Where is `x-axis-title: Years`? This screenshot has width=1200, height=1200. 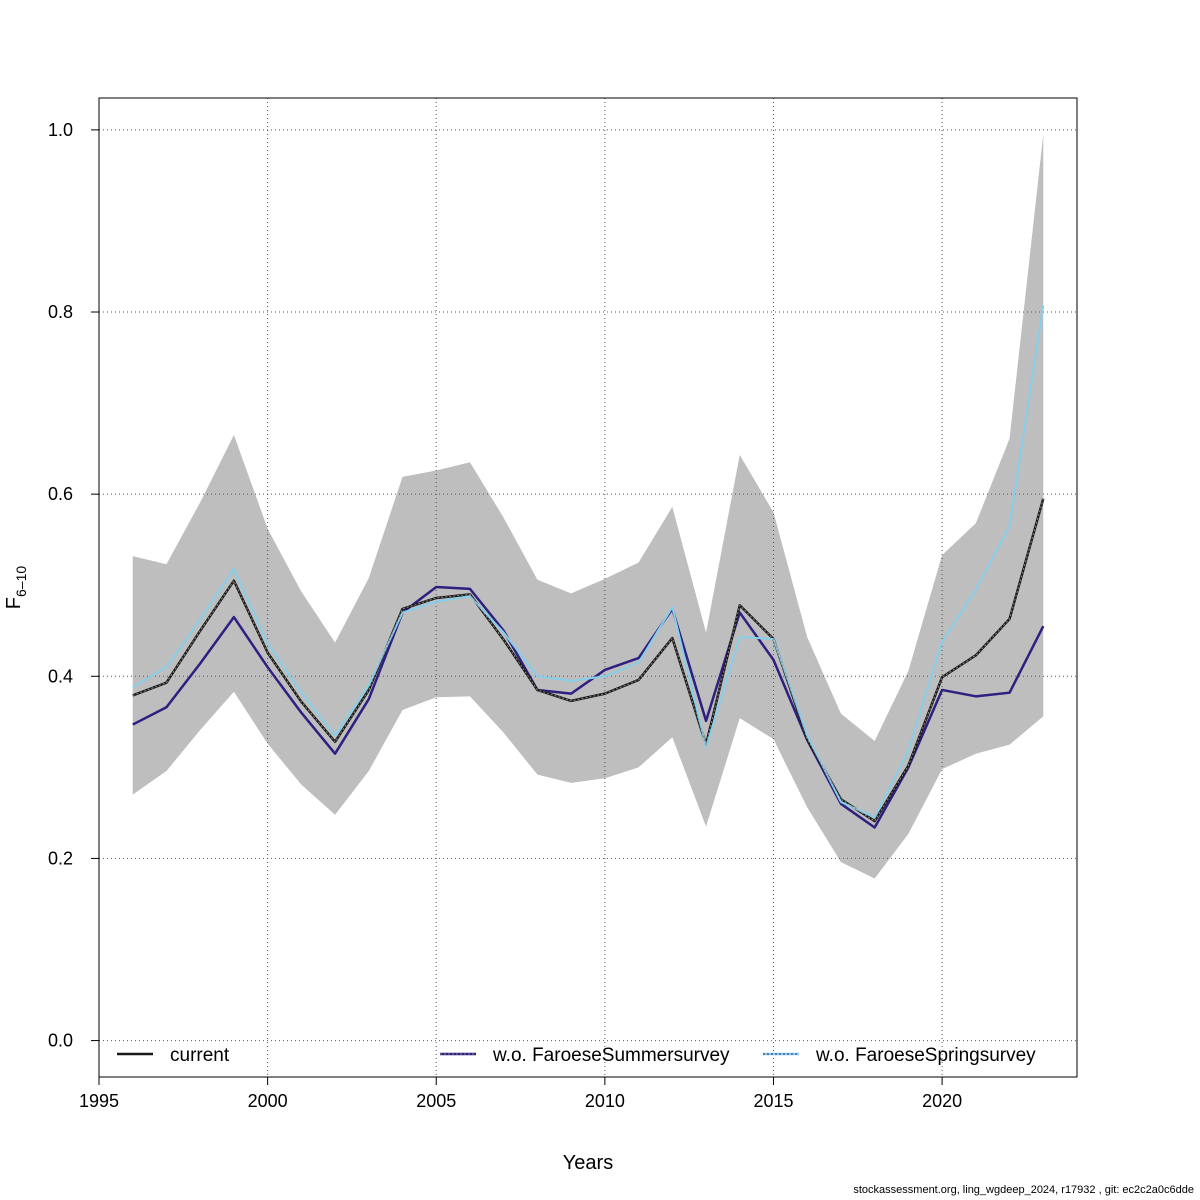 x-axis-title: Years is located at coordinates (588, 1163).